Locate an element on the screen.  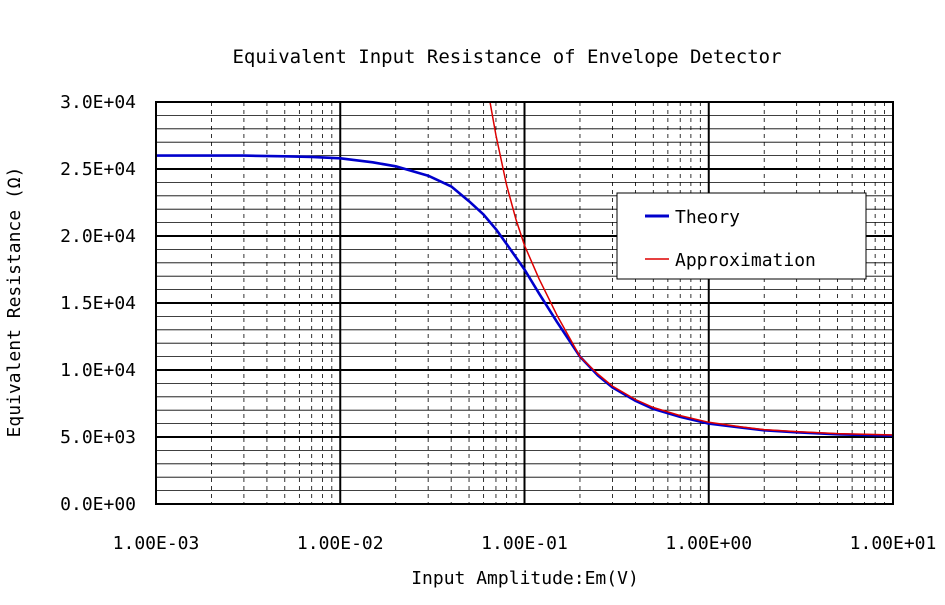
y-tick-label: 5.0E+03 is located at coordinates (98, 437).